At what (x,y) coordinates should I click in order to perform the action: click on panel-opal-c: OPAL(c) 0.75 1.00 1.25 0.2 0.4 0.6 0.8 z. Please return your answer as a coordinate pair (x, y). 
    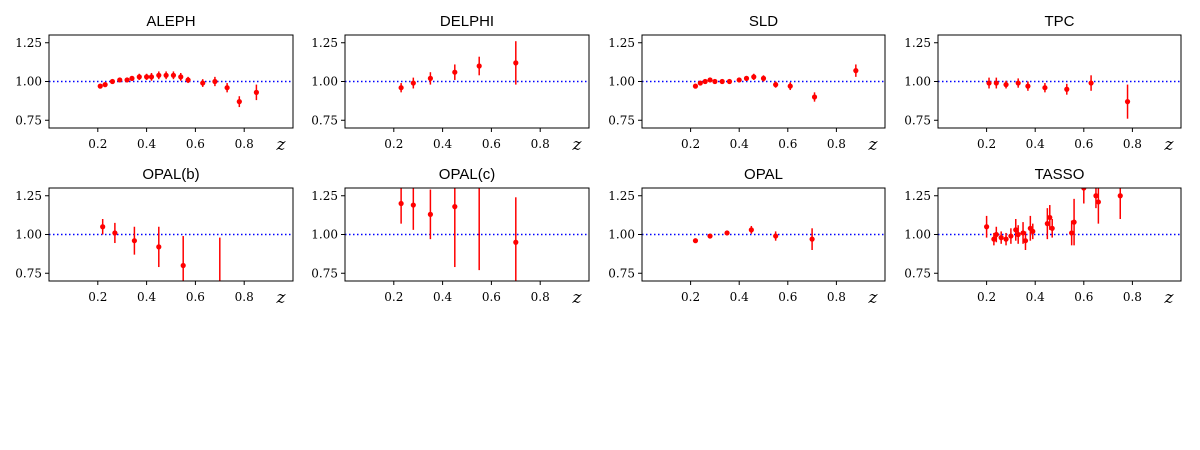
    Looking at the image, I should click on (450, 237).